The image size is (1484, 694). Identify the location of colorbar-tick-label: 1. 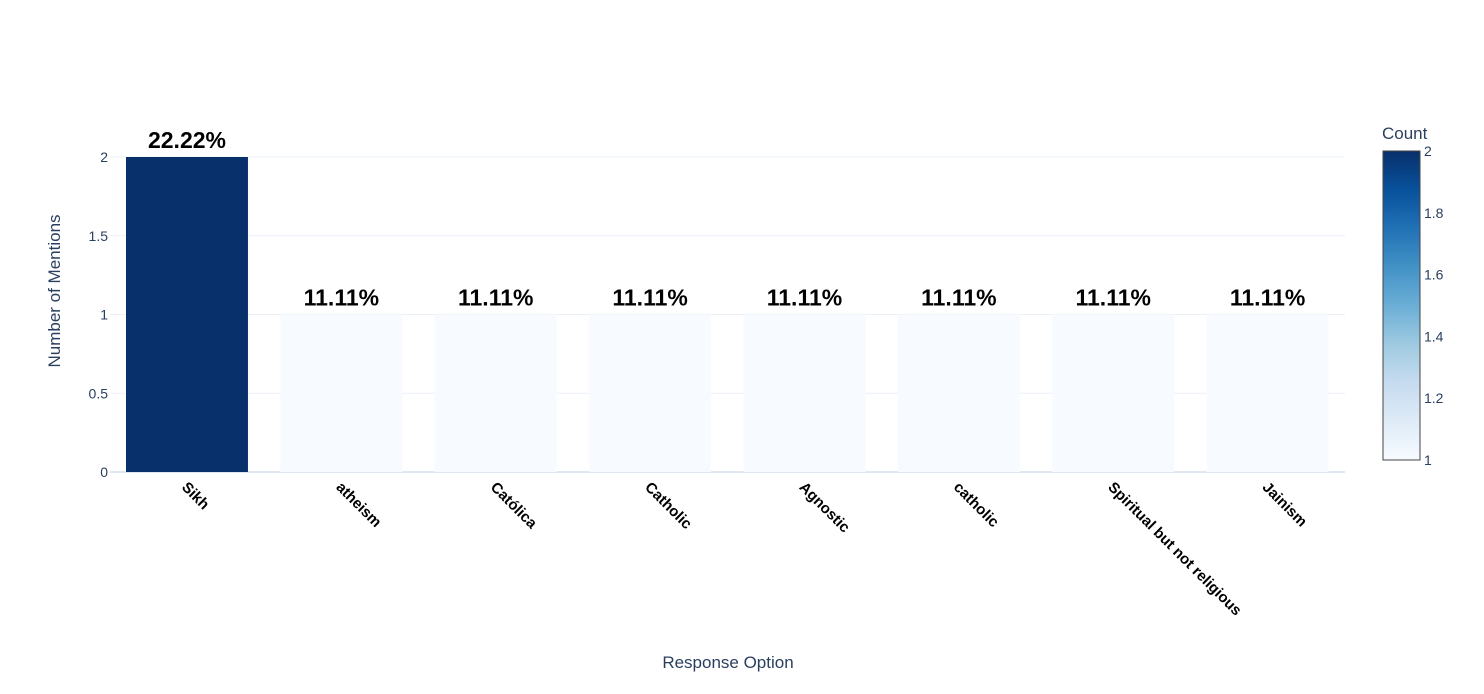
(1428, 460).